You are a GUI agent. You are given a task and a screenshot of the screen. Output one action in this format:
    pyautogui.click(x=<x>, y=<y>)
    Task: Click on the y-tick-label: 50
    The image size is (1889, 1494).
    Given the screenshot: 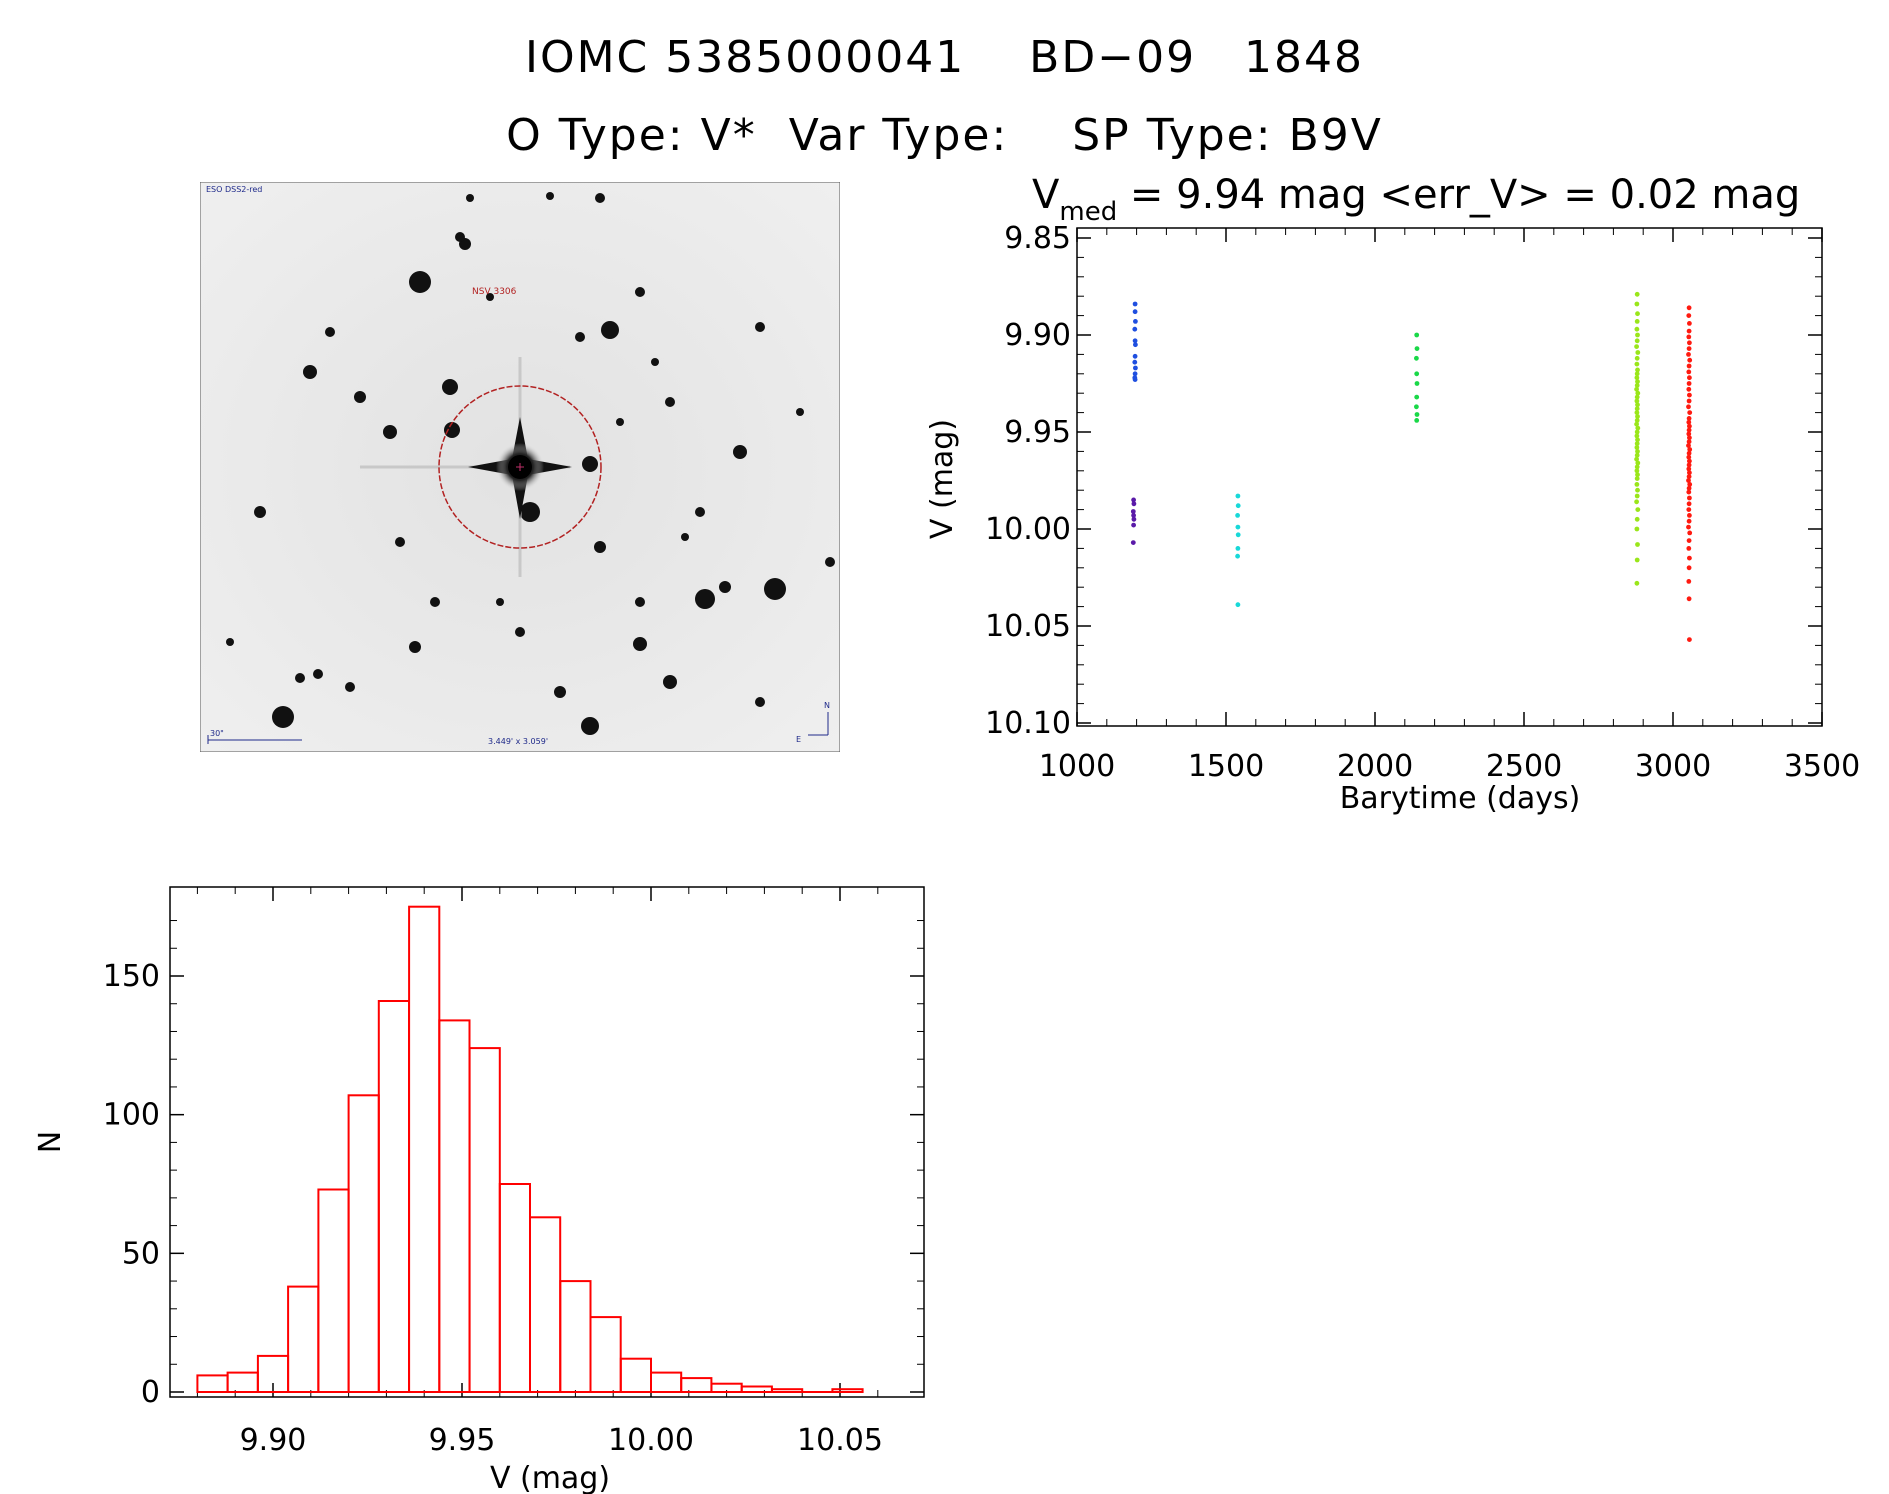 What is the action you would take?
    pyautogui.click(x=141, y=1253)
    